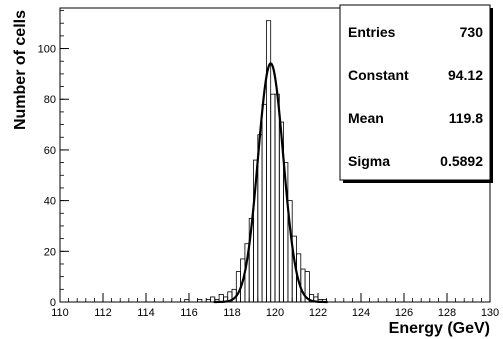  I want to click on y-axis-title: Number of cells, so click(20, 70).